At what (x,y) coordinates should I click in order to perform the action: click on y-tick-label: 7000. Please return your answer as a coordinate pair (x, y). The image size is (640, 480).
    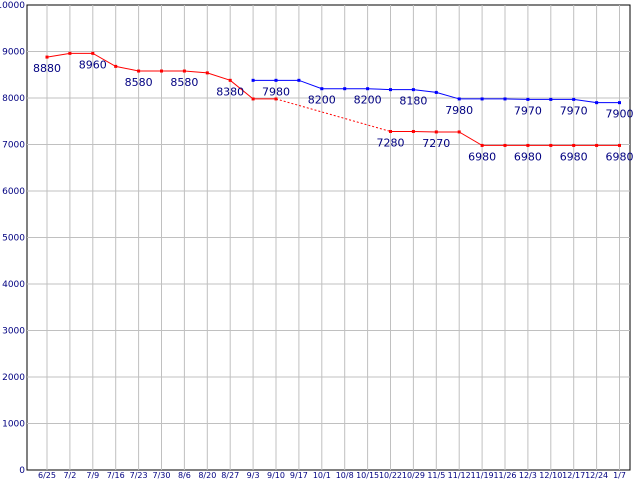
    Looking at the image, I should click on (13, 146).